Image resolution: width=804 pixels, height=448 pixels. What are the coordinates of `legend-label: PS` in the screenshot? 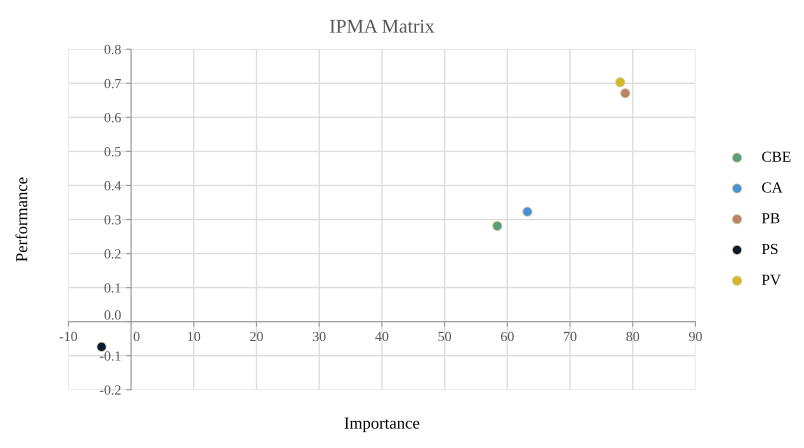 It's located at (770, 249).